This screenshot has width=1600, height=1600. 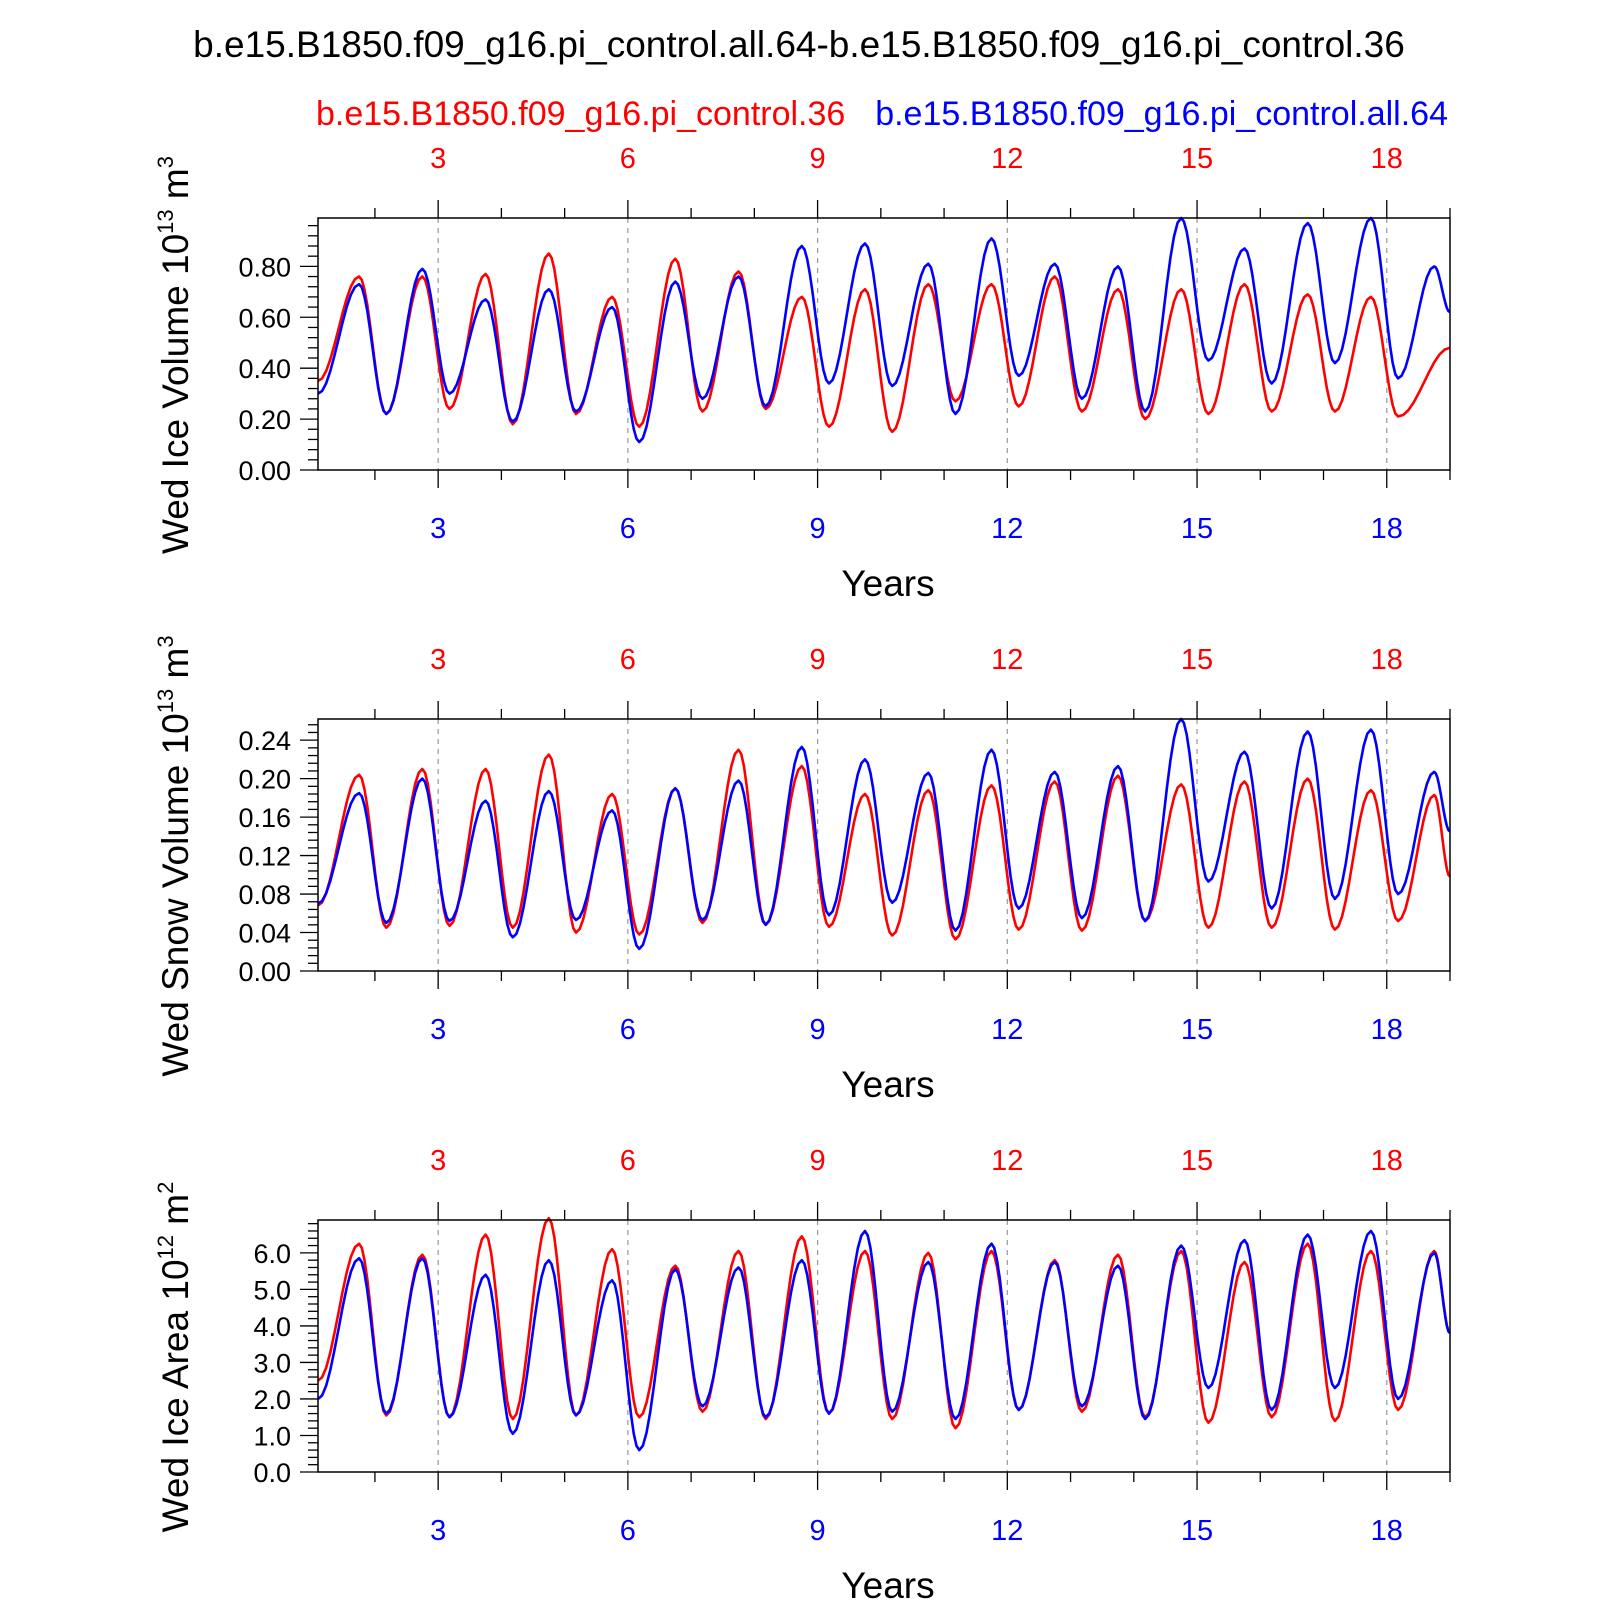 What do you see at coordinates (272, 1290) in the screenshot?
I see `y-tick-label: 5.0` at bounding box center [272, 1290].